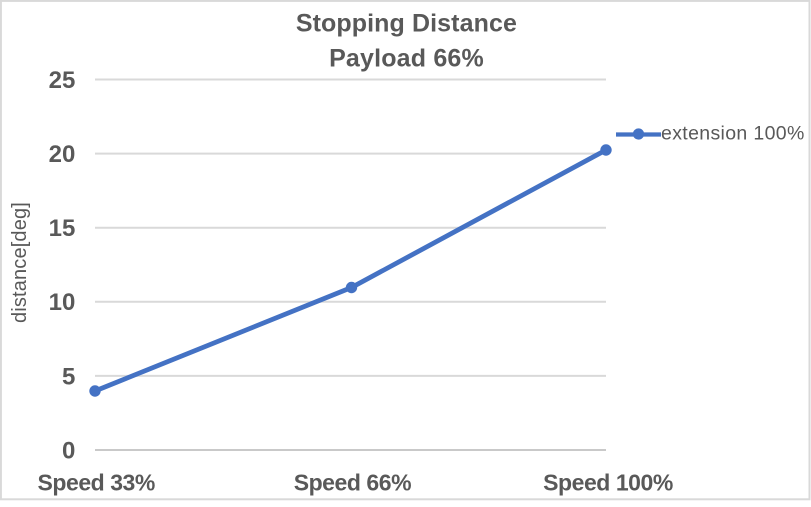  I want to click on svg-text: distance[deg], so click(20, 262).